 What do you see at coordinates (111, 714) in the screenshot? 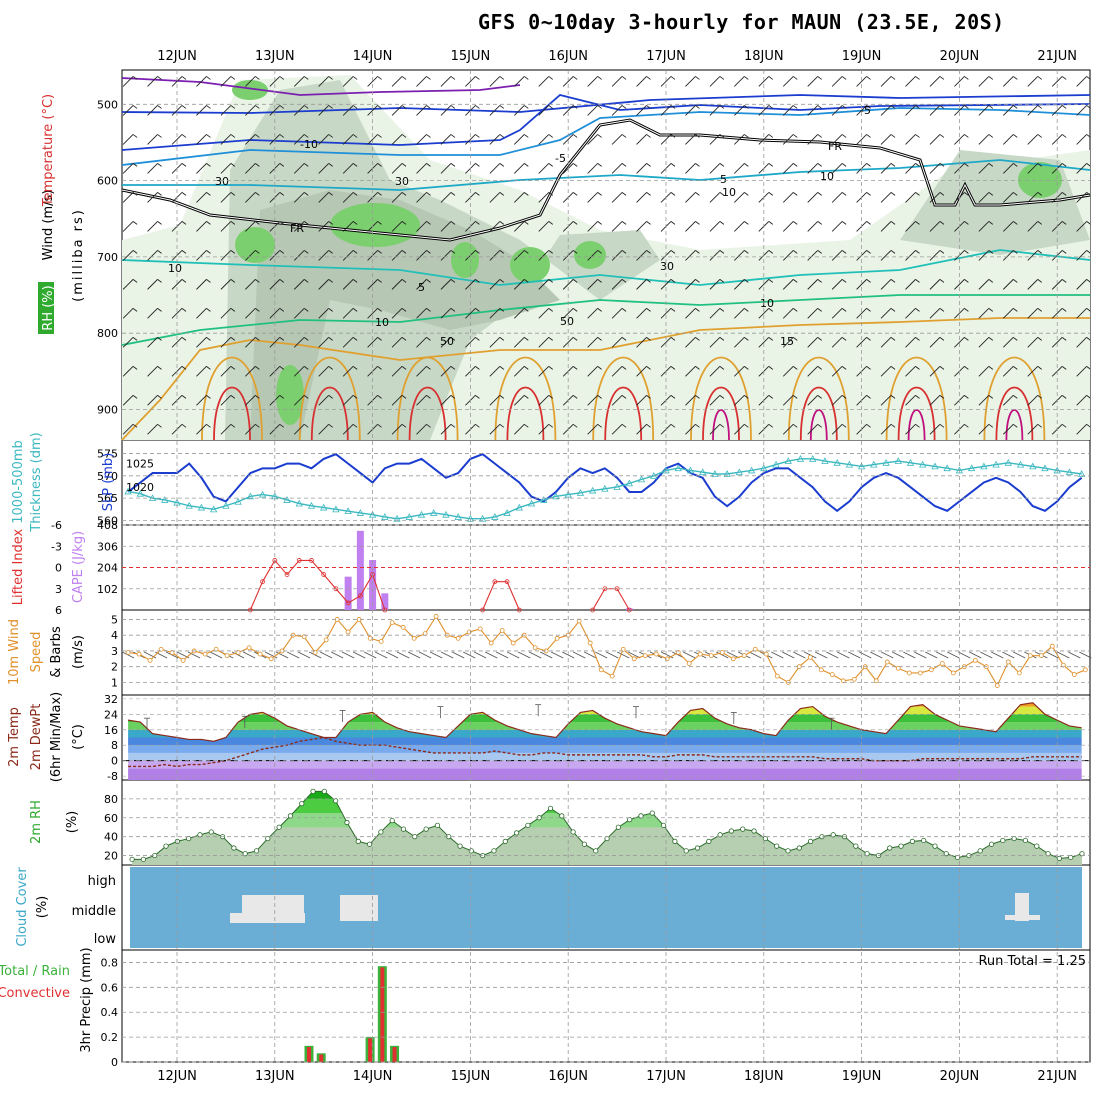
I see `temp-tick-label: 24` at bounding box center [111, 714].